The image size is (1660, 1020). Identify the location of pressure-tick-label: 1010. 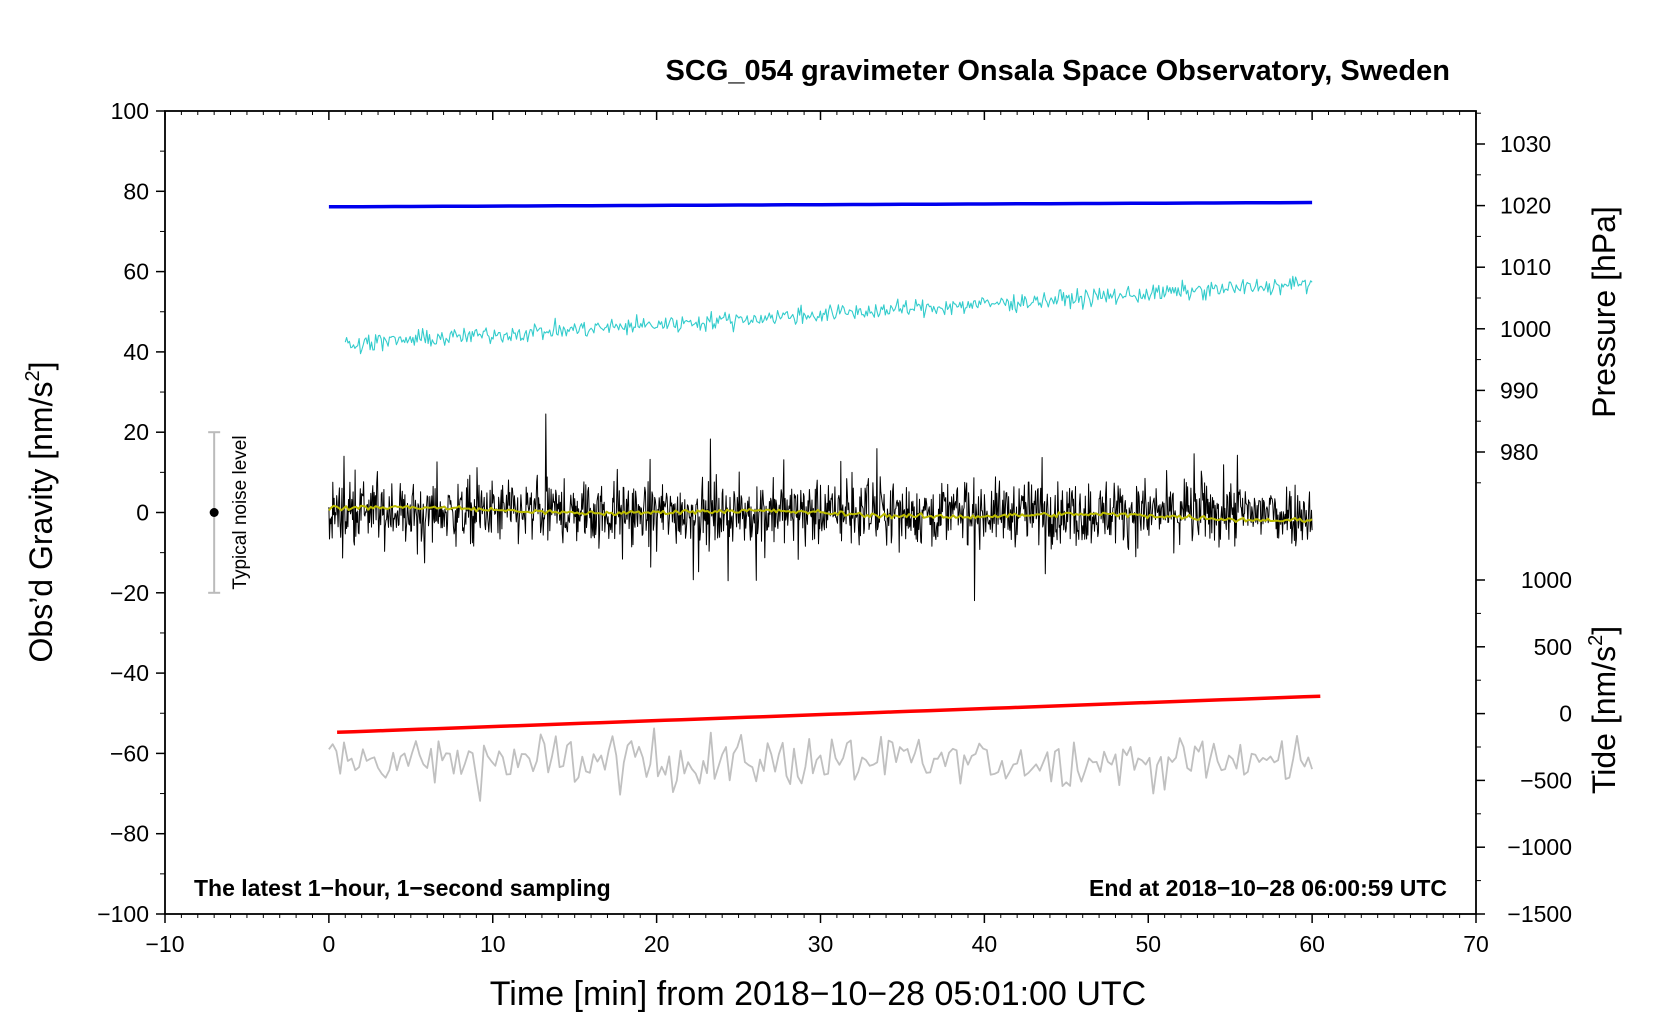
(1525, 267).